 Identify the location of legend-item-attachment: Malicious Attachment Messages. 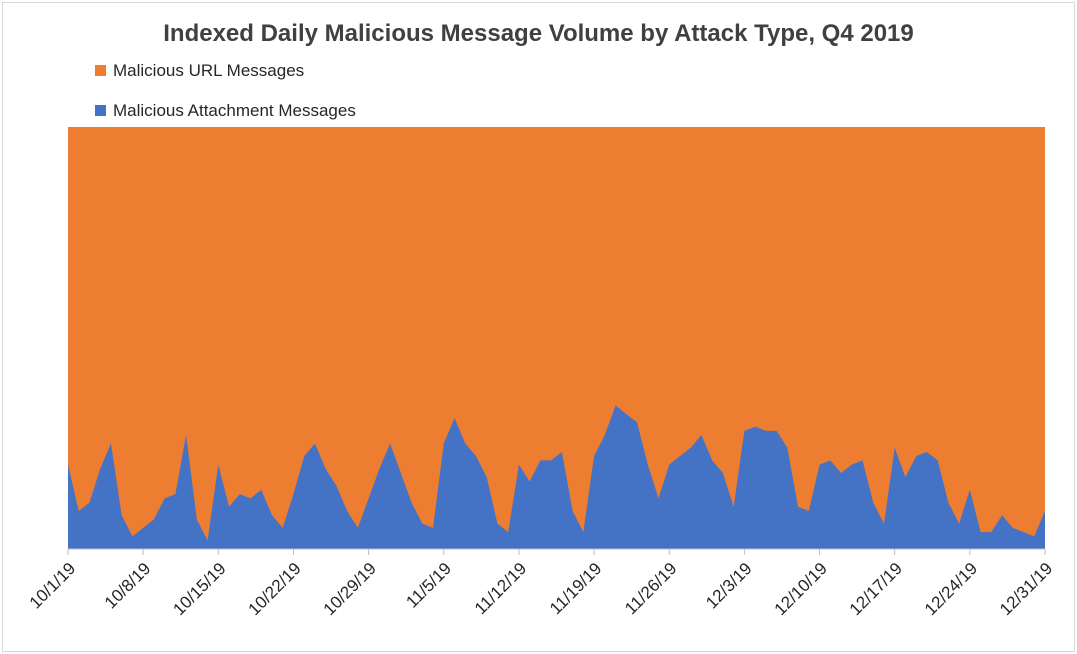
(225, 111).